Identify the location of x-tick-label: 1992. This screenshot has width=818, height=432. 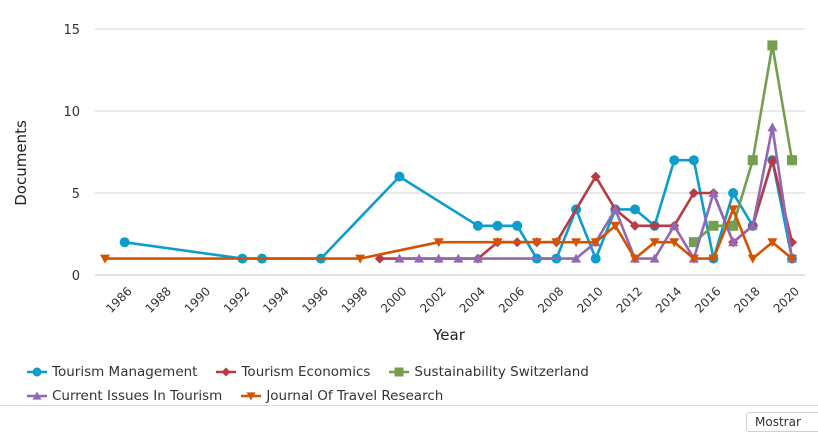
(236, 299).